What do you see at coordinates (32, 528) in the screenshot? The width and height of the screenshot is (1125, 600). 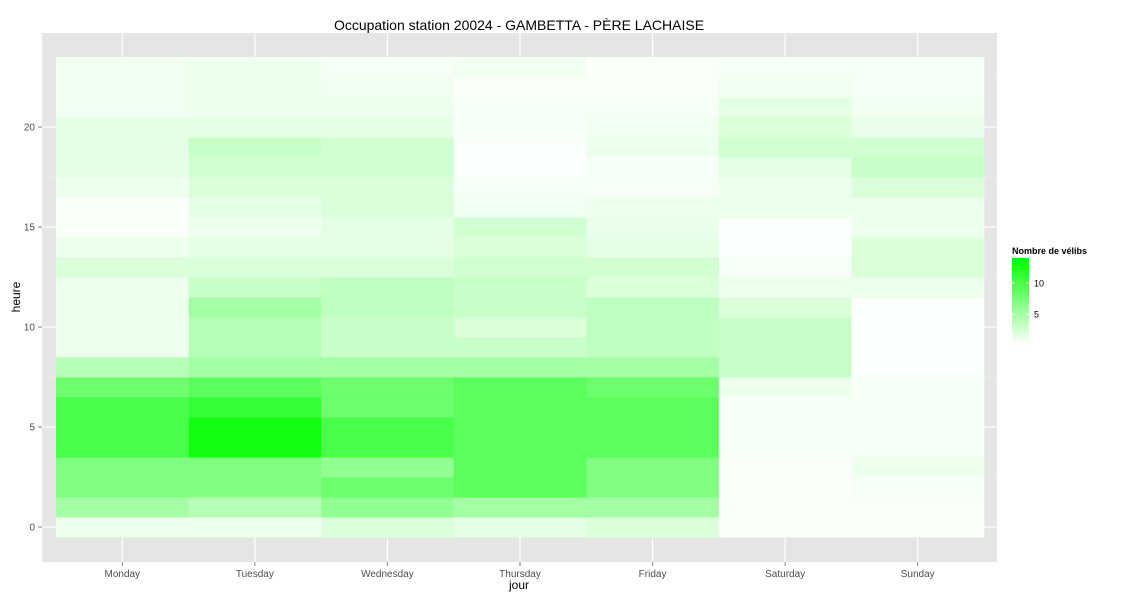 I see `y-tick-label: 0` at bounding box center [32, 528].